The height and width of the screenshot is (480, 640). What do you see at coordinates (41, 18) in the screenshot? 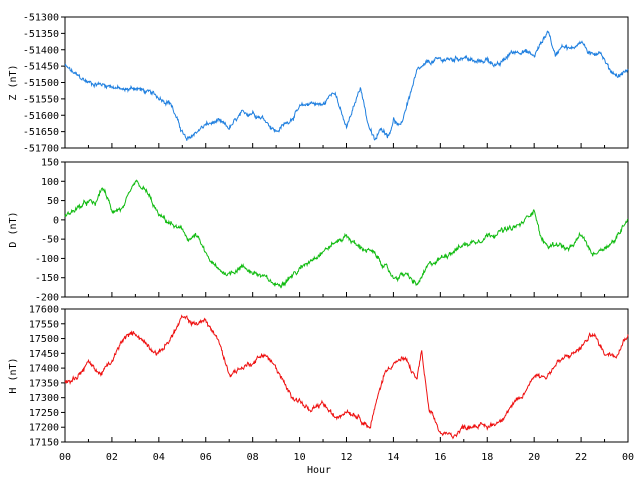
I see `panel-z-y-tick-label: -51300` at bounding box center [41, 18].